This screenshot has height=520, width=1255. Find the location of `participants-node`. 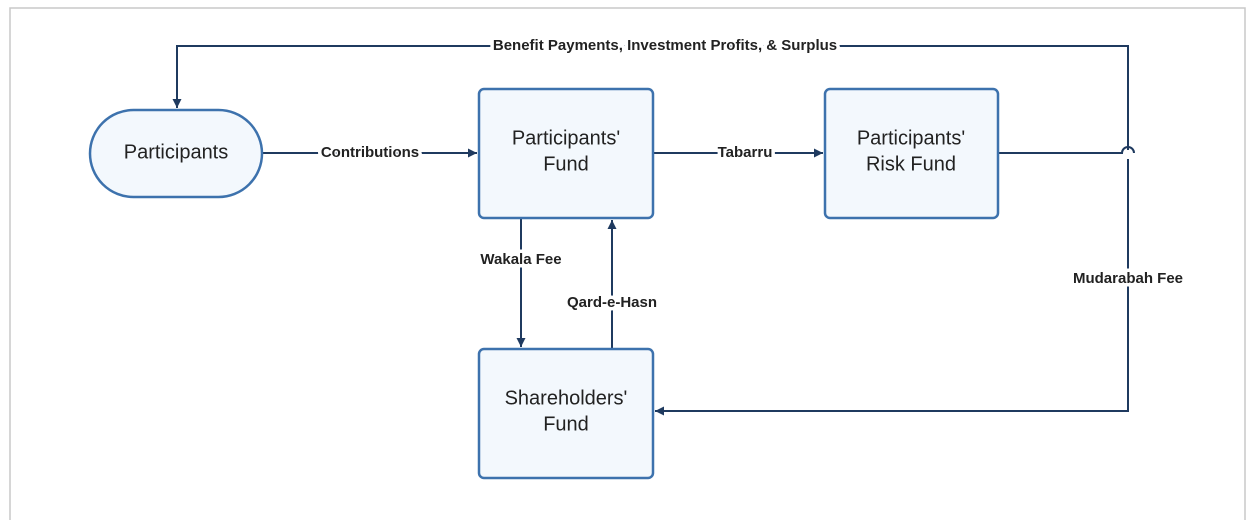

participants-node is located at coordinates (176, 153).